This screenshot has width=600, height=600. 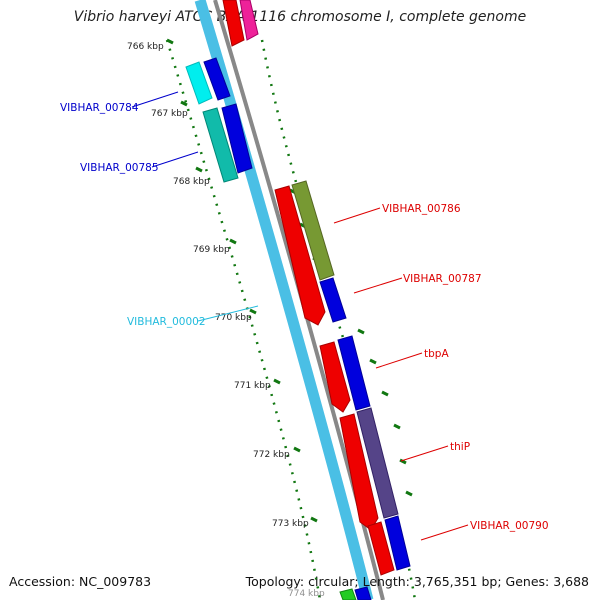 I want to click on gene-block-blue-top, so click(x=217, y=79).